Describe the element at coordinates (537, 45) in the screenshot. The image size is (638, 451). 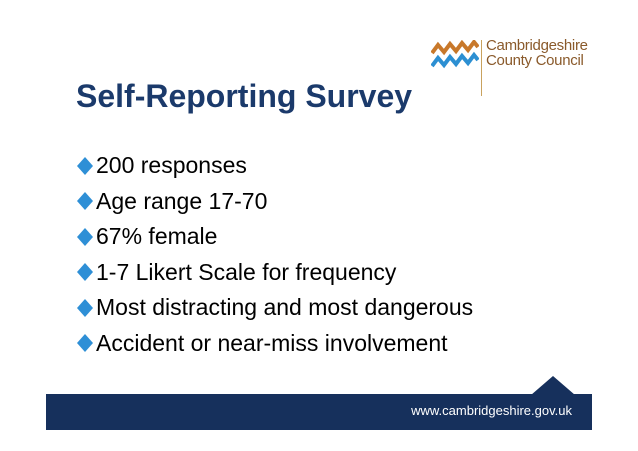
I see `logo-text-line1: Cambridgeshire` at that location.